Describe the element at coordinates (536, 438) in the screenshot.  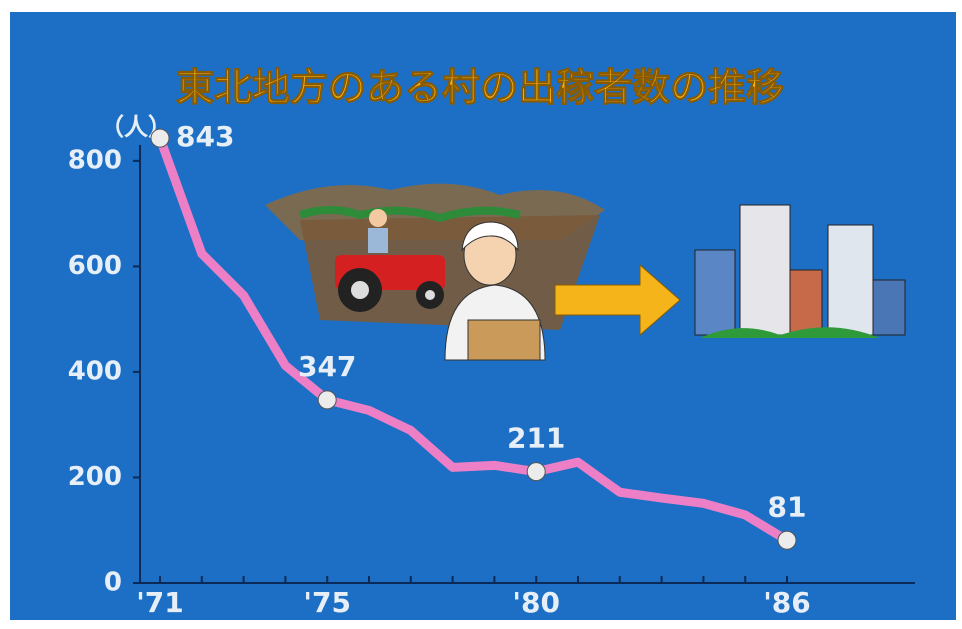
I see `data-label: 211` at that location.